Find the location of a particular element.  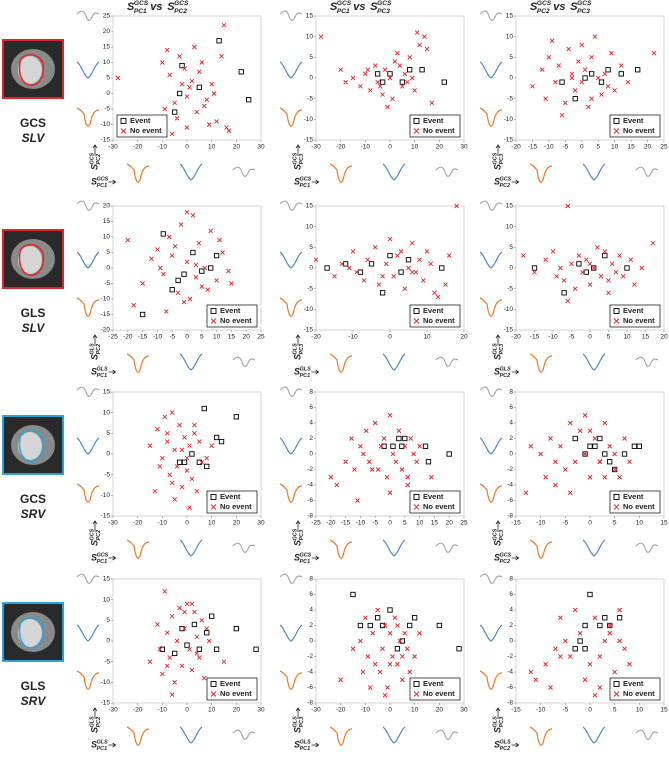

legend-label: Event is located at coordinates (140, 120).